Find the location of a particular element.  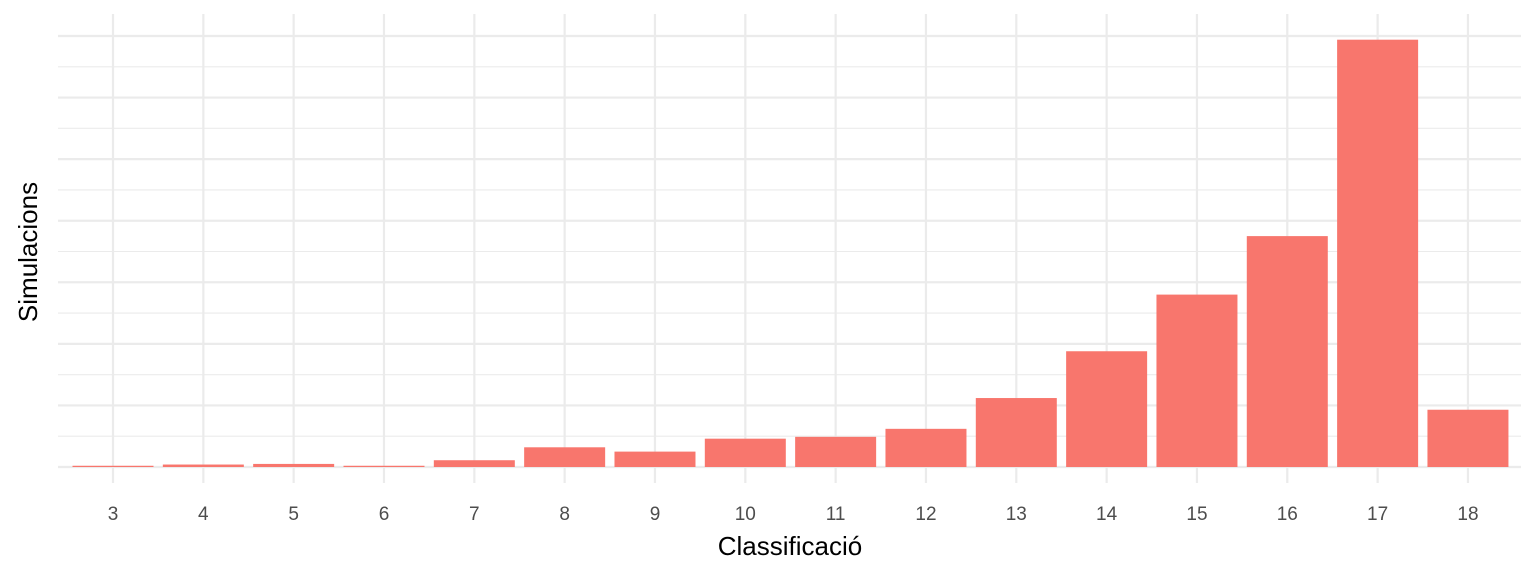

x-tick-label: 13 is located at coordinates (1016, 514).